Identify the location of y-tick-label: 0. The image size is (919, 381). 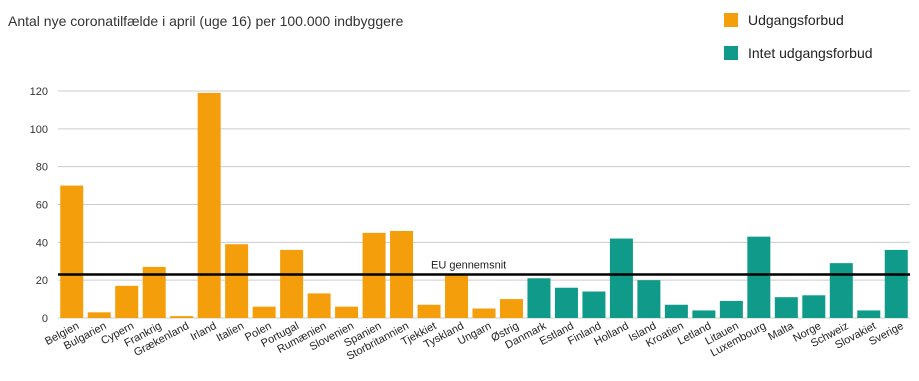
(45, 319).